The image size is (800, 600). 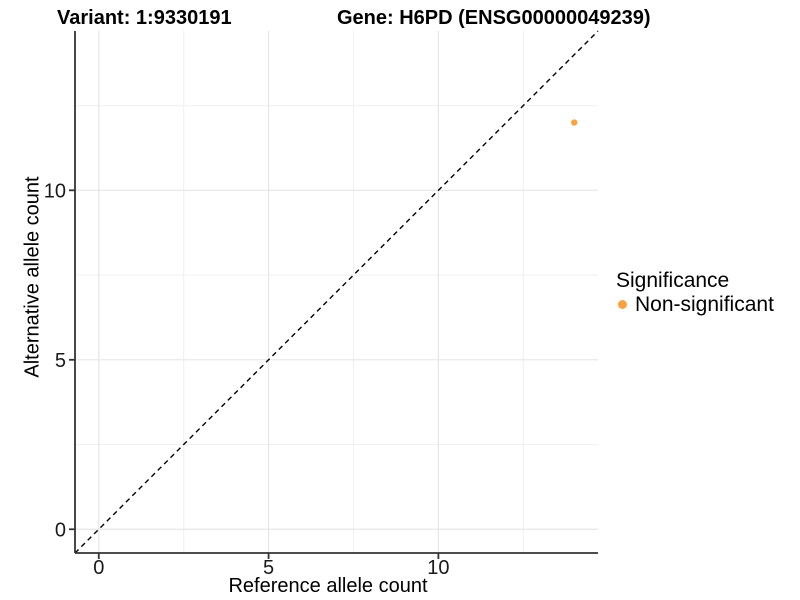 I want to click on y-tick-label: 0, so click(x=60, y=530).